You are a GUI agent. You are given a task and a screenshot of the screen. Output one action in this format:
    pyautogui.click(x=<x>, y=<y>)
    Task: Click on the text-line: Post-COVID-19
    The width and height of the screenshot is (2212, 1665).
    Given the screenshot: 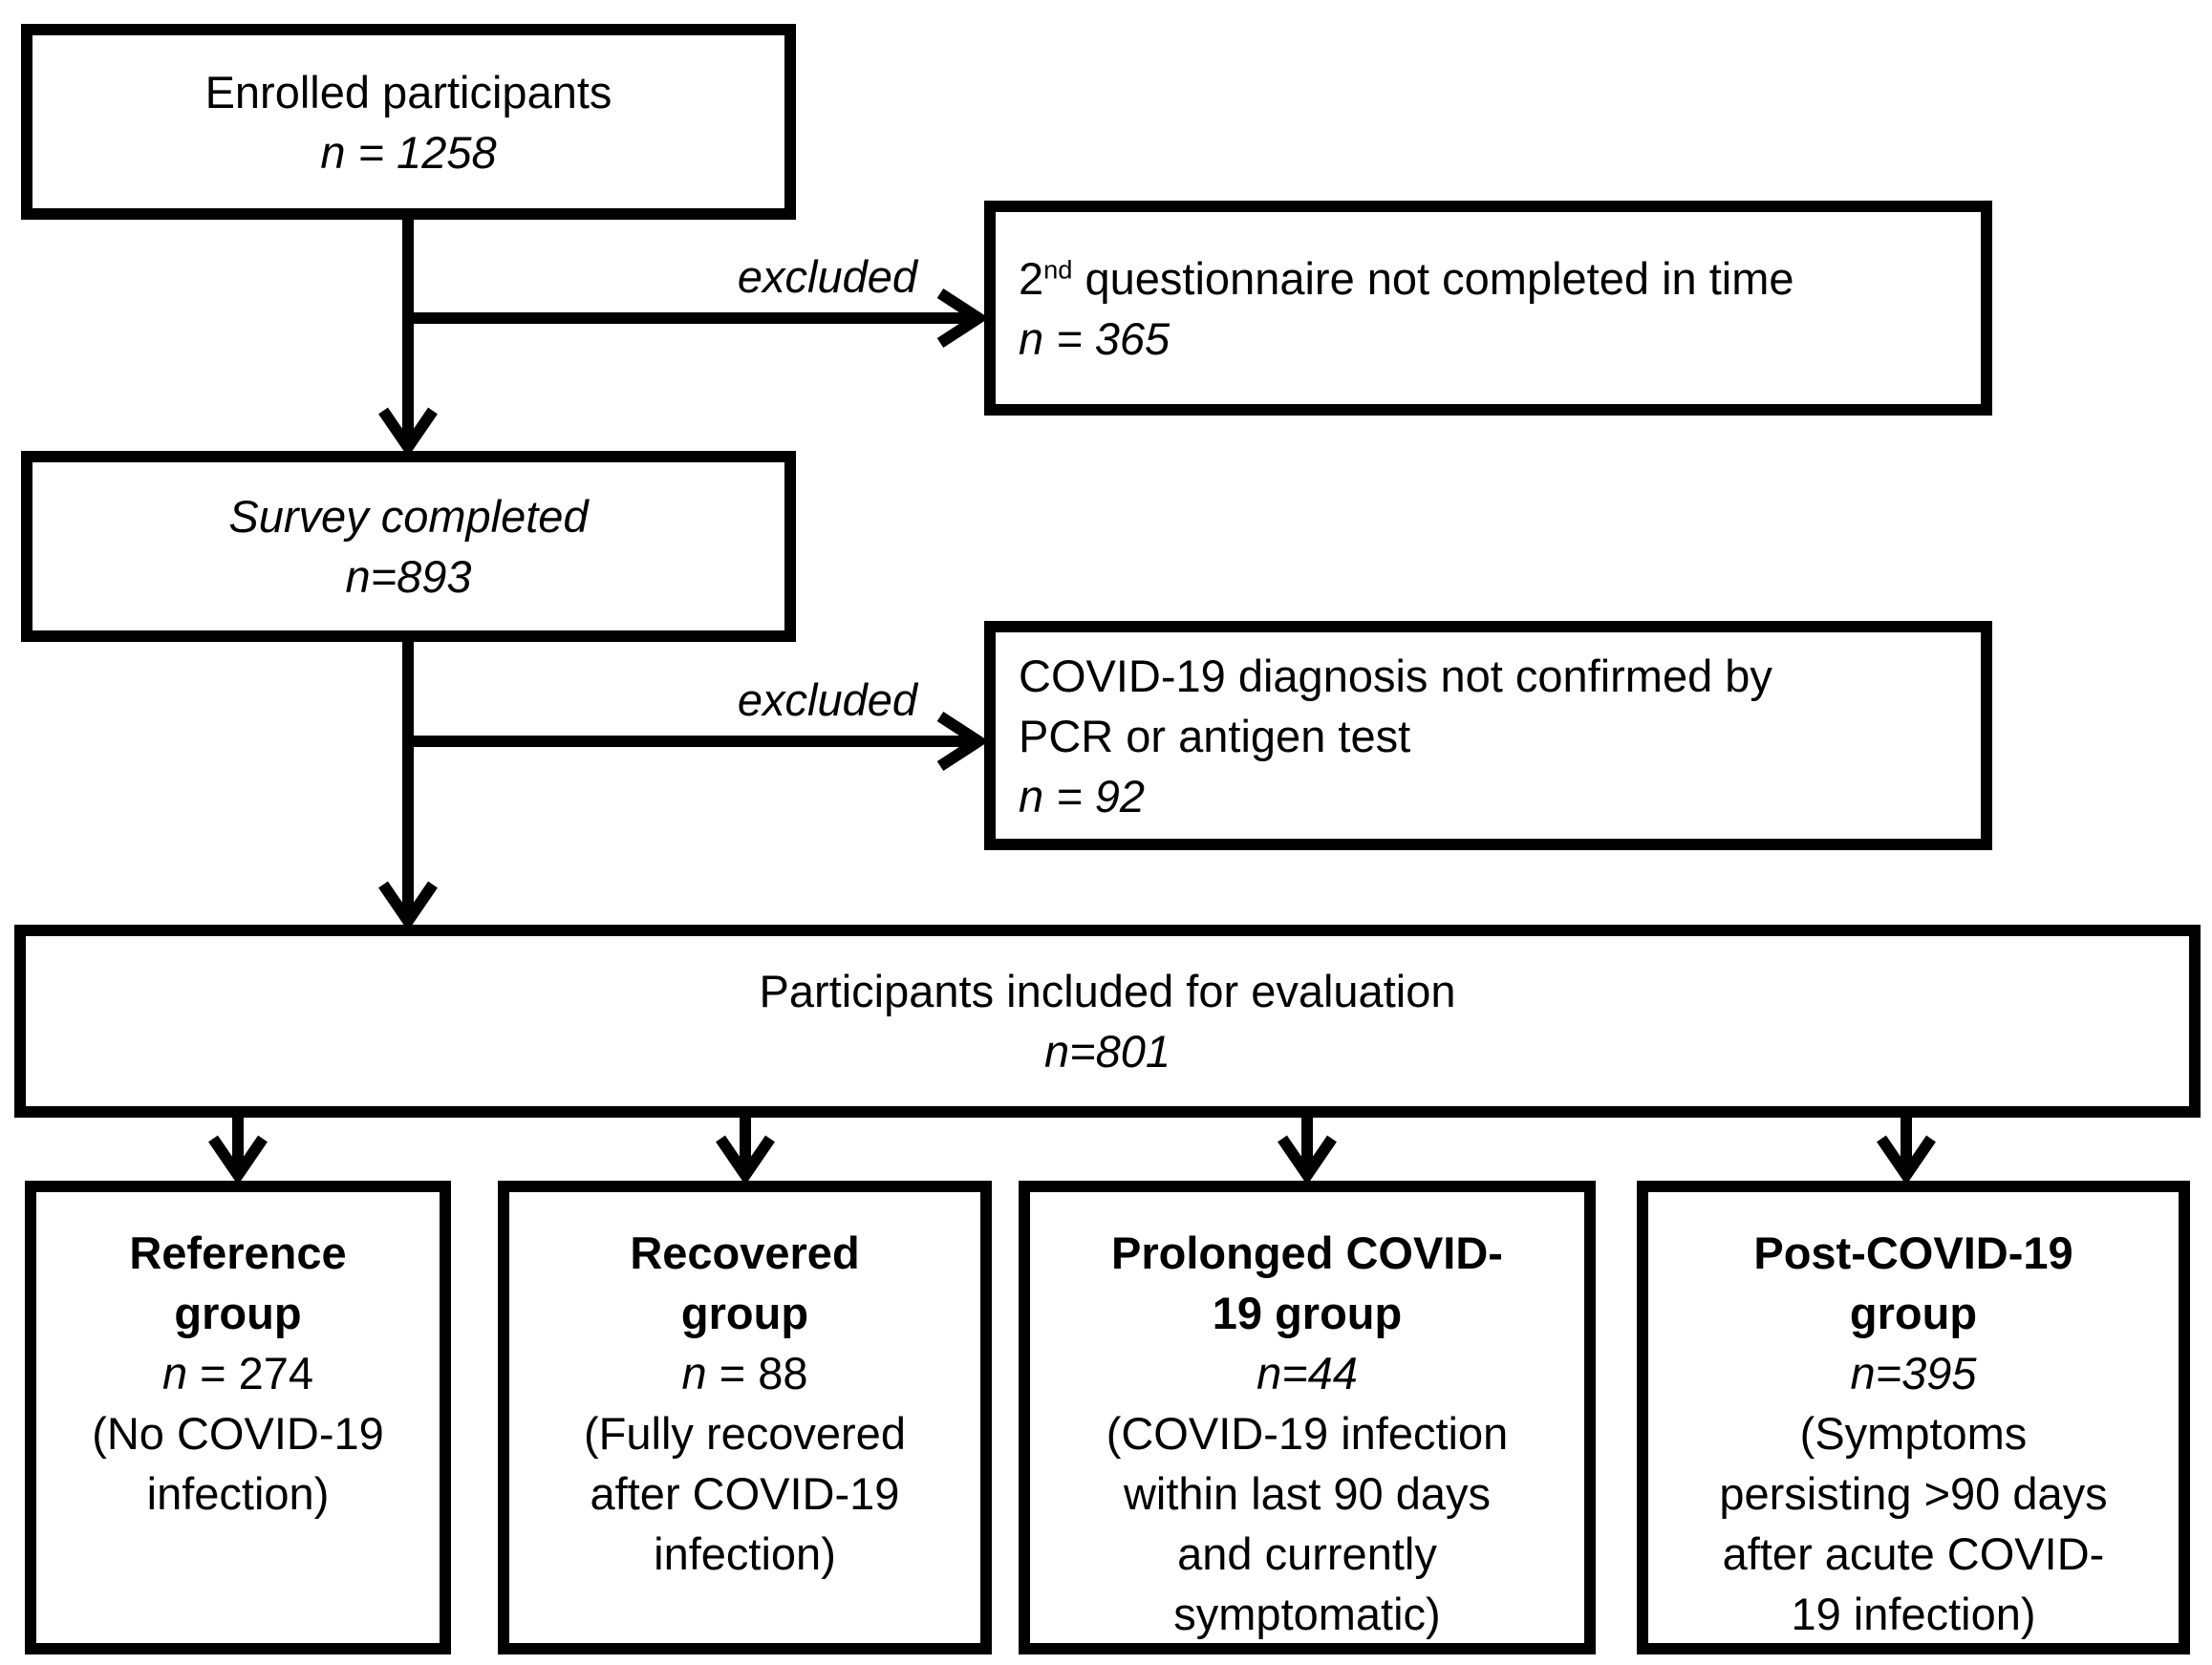 What is the action you would take?
    pyautogui.click(x=1912, y=1253)
    